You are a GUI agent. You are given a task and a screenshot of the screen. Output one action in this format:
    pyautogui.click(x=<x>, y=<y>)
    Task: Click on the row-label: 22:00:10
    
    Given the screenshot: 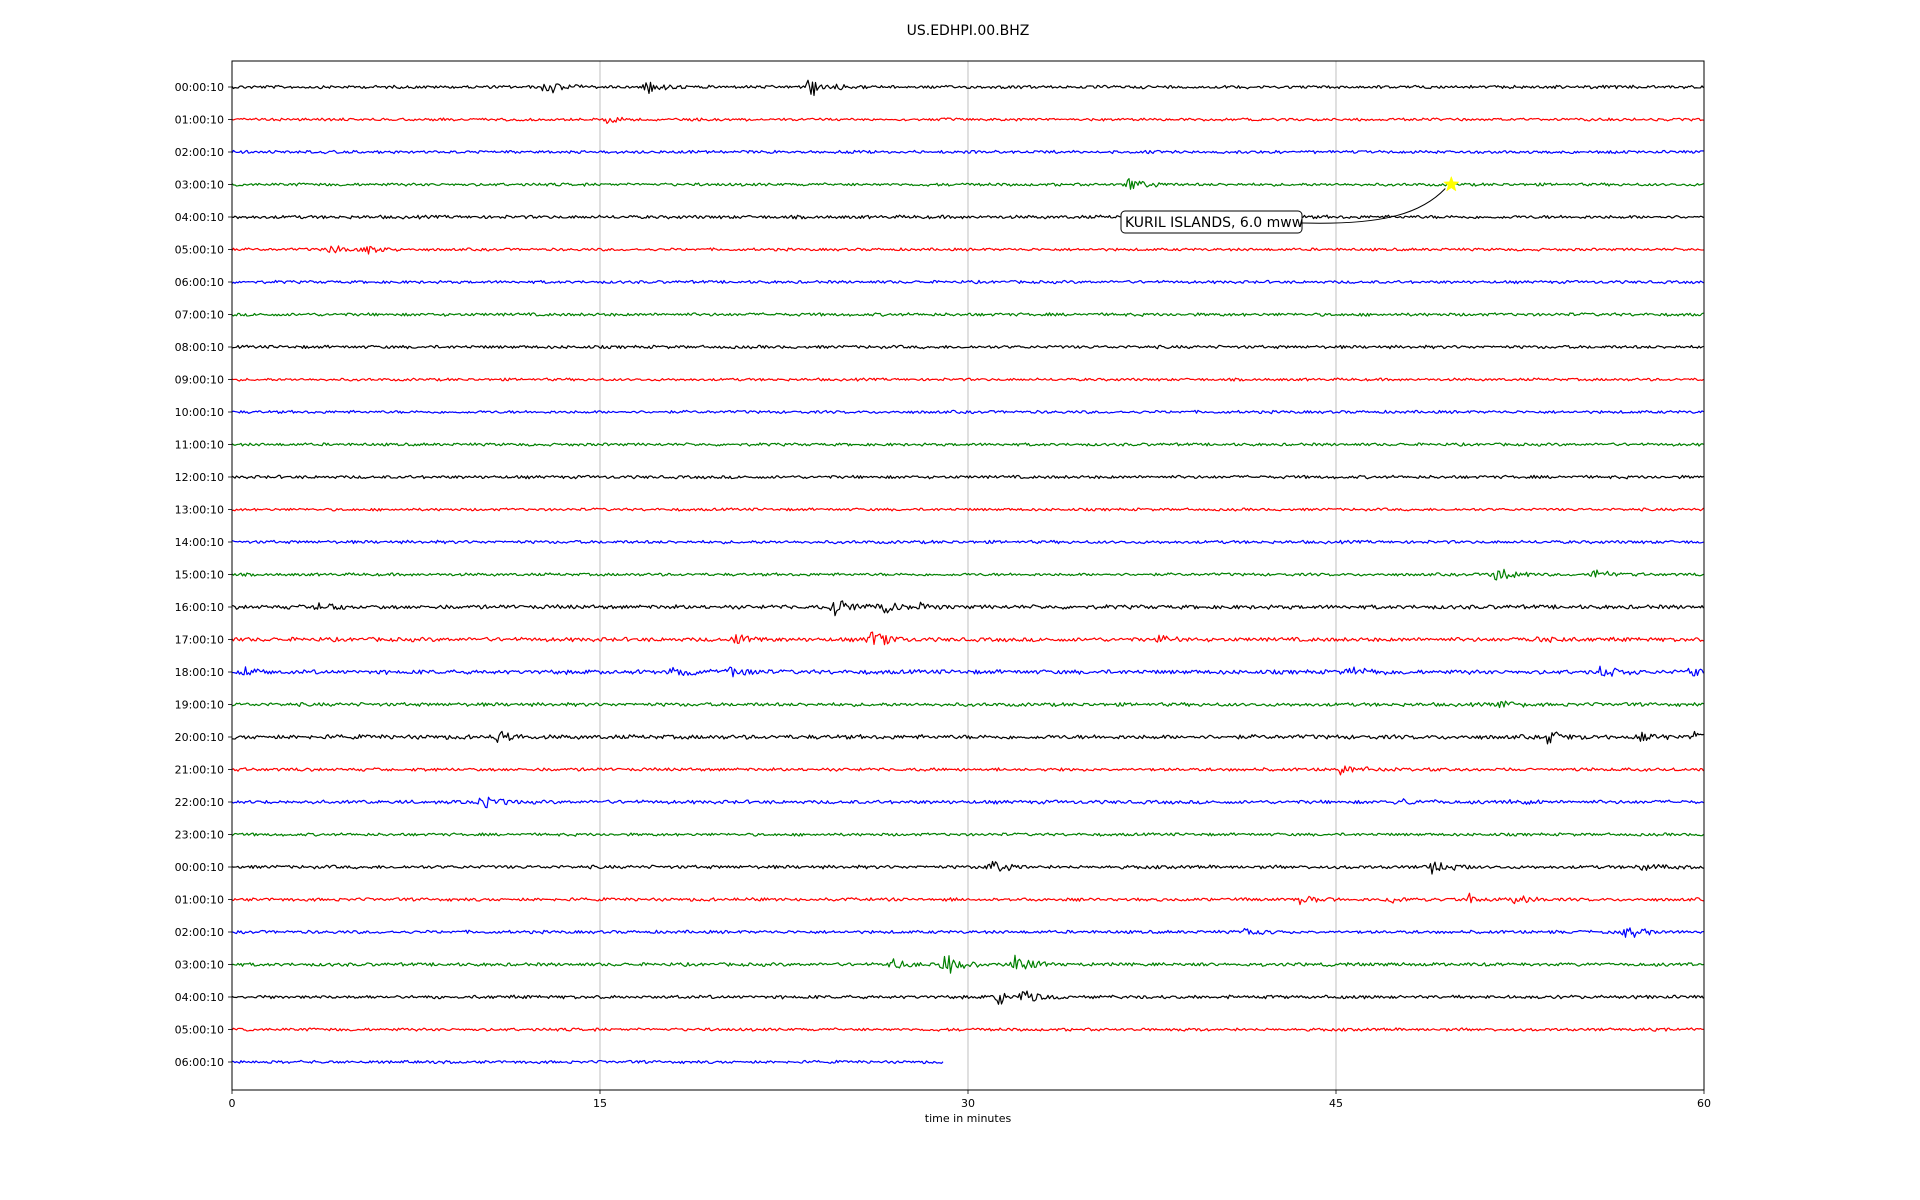 What is the action you would take?
    pyautogui.click(x=199, y=802)
    